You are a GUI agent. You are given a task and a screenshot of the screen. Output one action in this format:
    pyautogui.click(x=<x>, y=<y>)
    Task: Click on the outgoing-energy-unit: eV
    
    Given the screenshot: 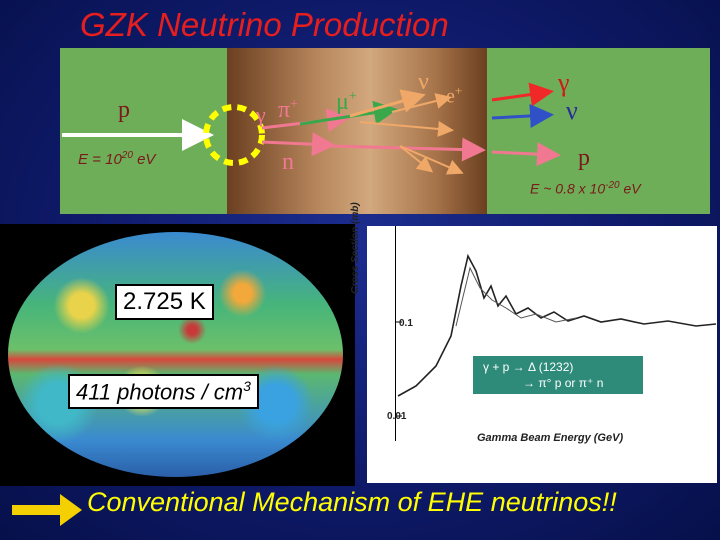 What is the action you would take?
    pyautogui.click(x=630, y=188)
    